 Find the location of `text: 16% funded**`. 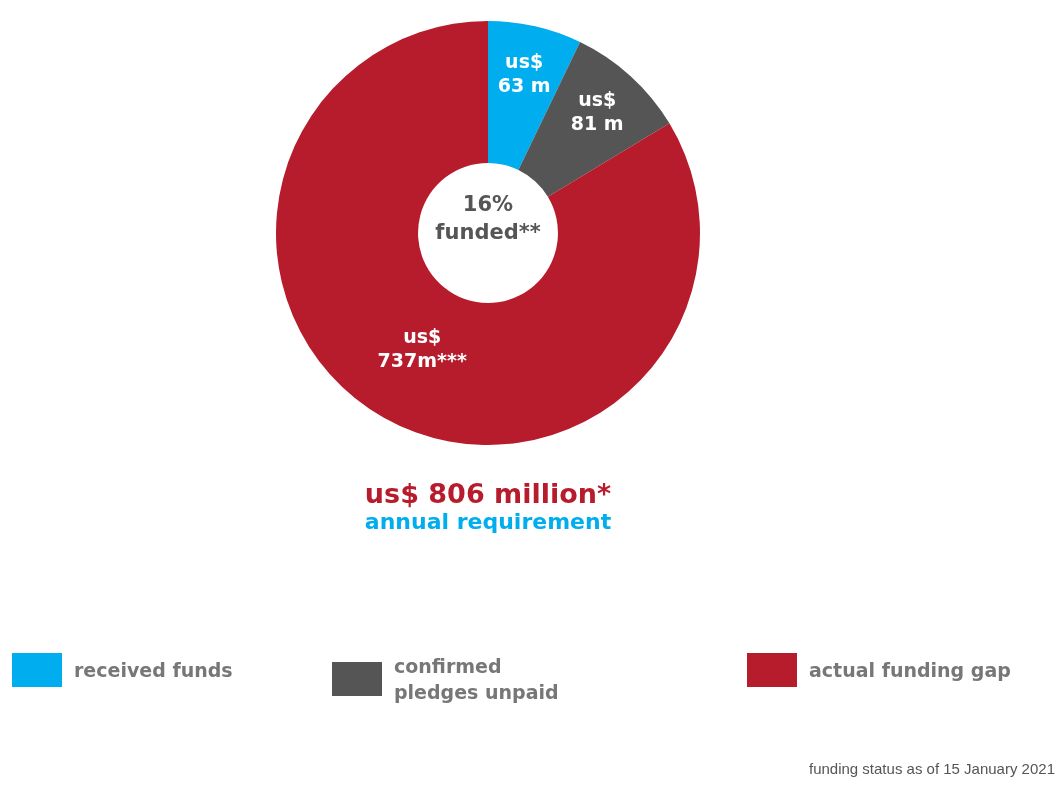

text: 16% funded** is located at coordinates (488, 218).